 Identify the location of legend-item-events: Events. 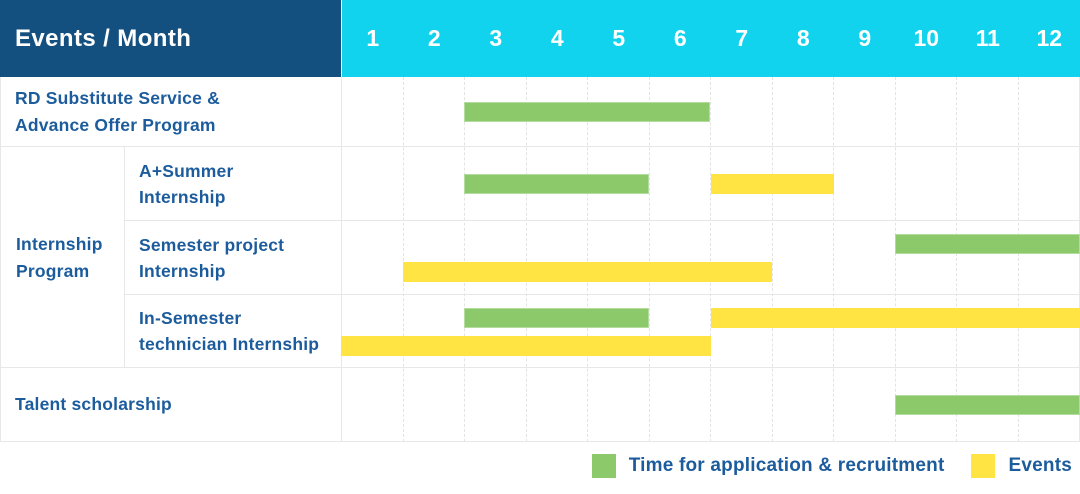
(1021, 466).